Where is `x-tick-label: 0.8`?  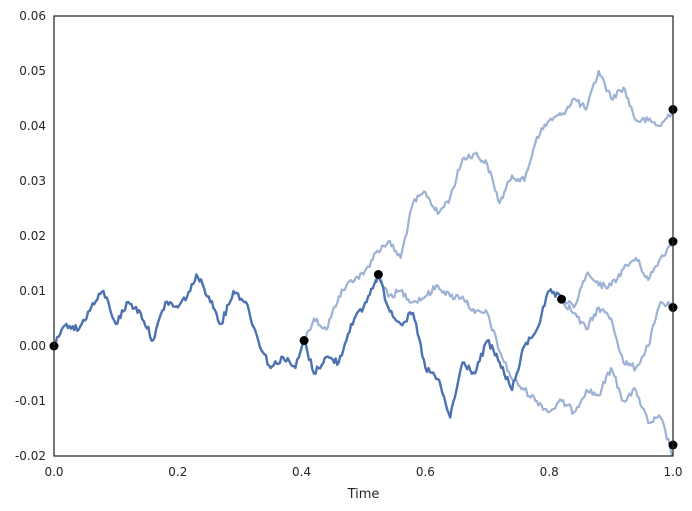
x-tick-label: 0.8 is located at coordinates (549, 472).